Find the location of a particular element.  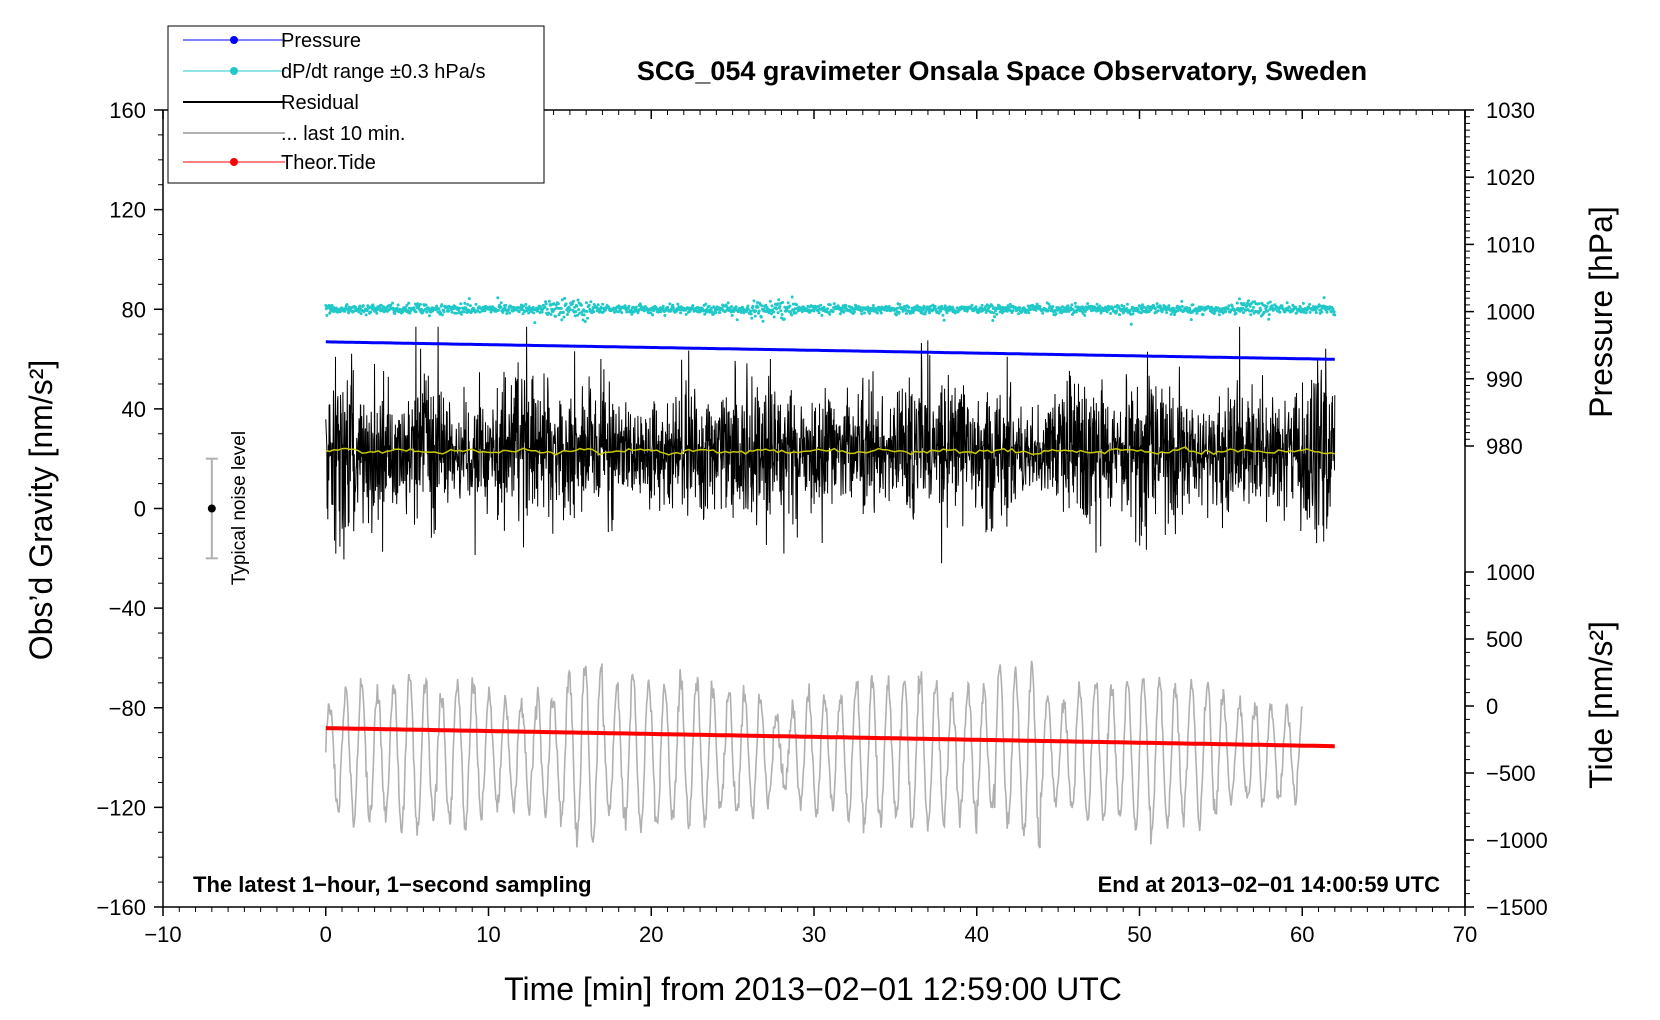

legend-item-last-10-min: ... last 10 min. is located at coordinates (294, 134).